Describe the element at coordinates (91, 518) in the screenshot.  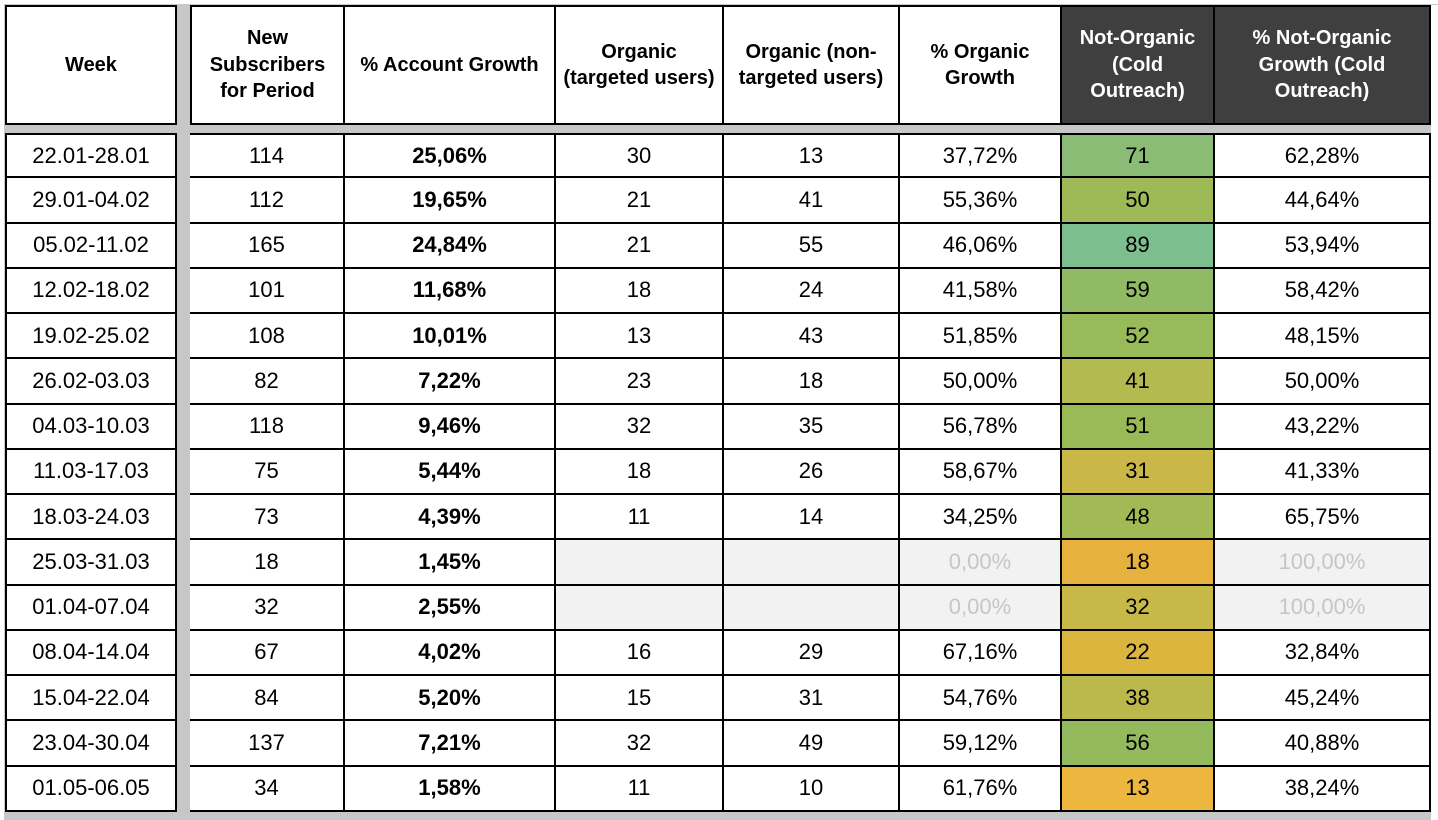
I see `cell-week: 18.03-24.03` at that location.